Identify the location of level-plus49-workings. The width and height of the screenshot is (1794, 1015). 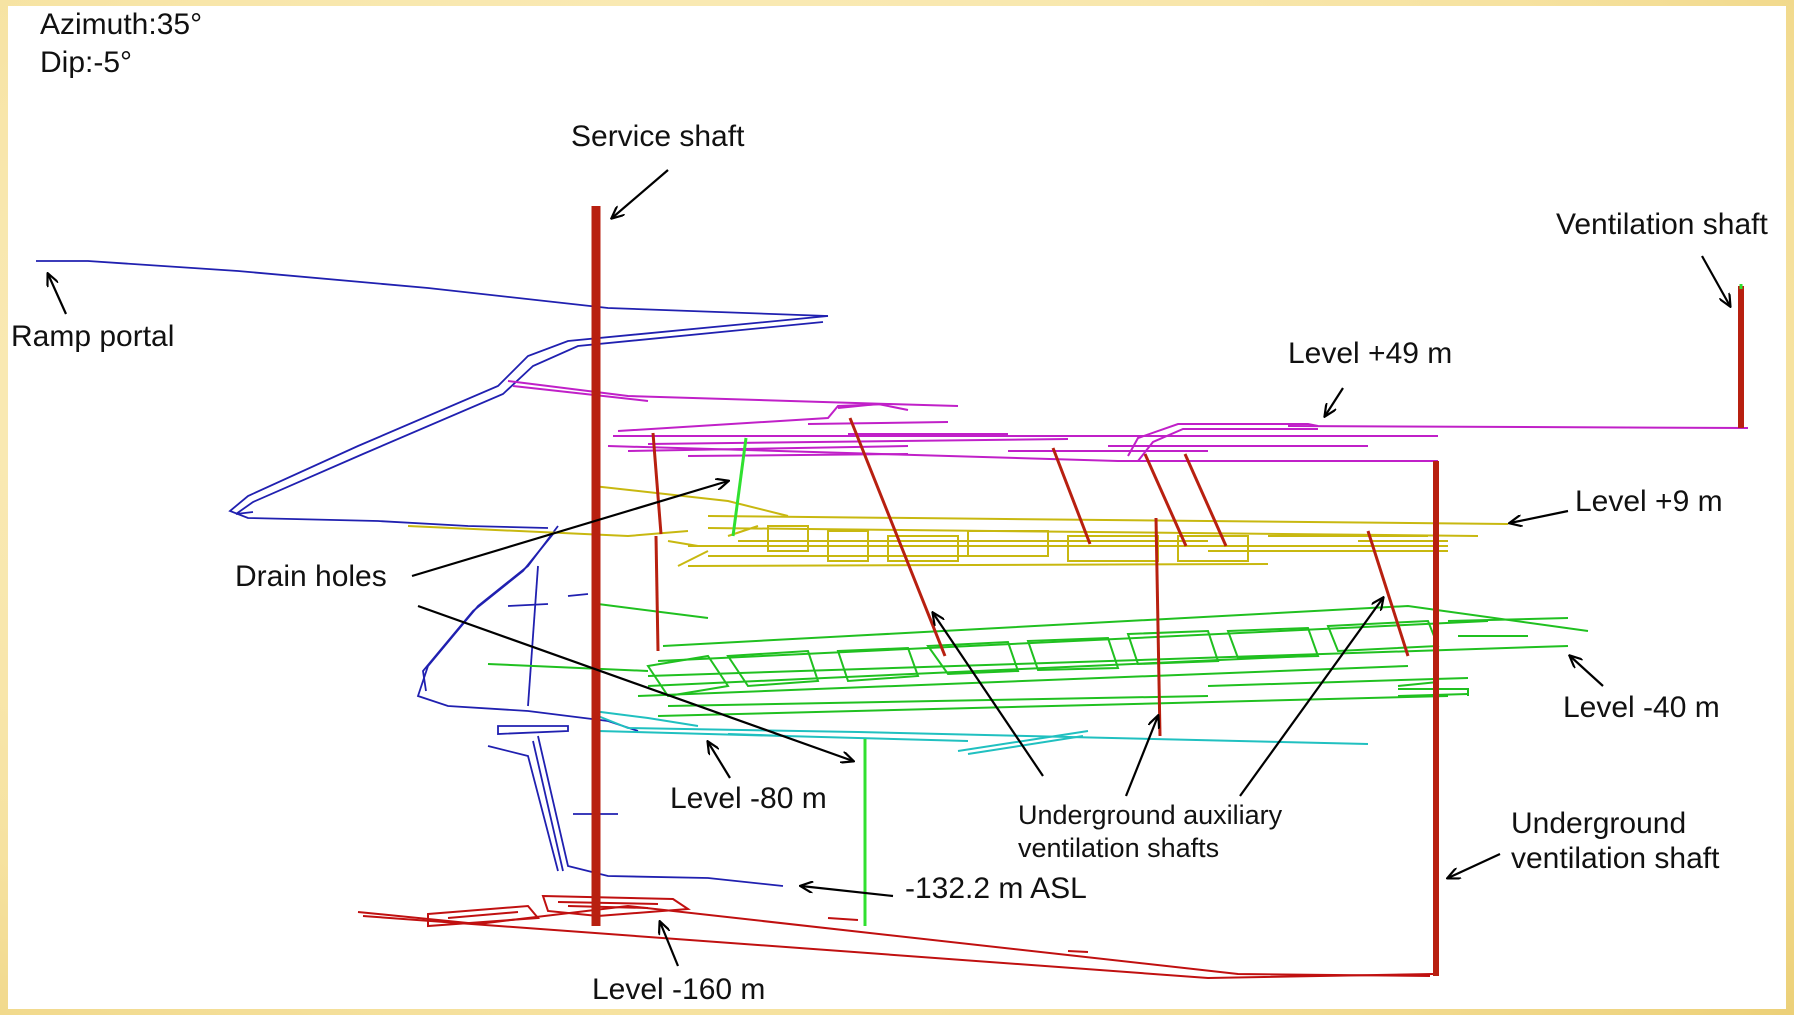
(1128, 421).